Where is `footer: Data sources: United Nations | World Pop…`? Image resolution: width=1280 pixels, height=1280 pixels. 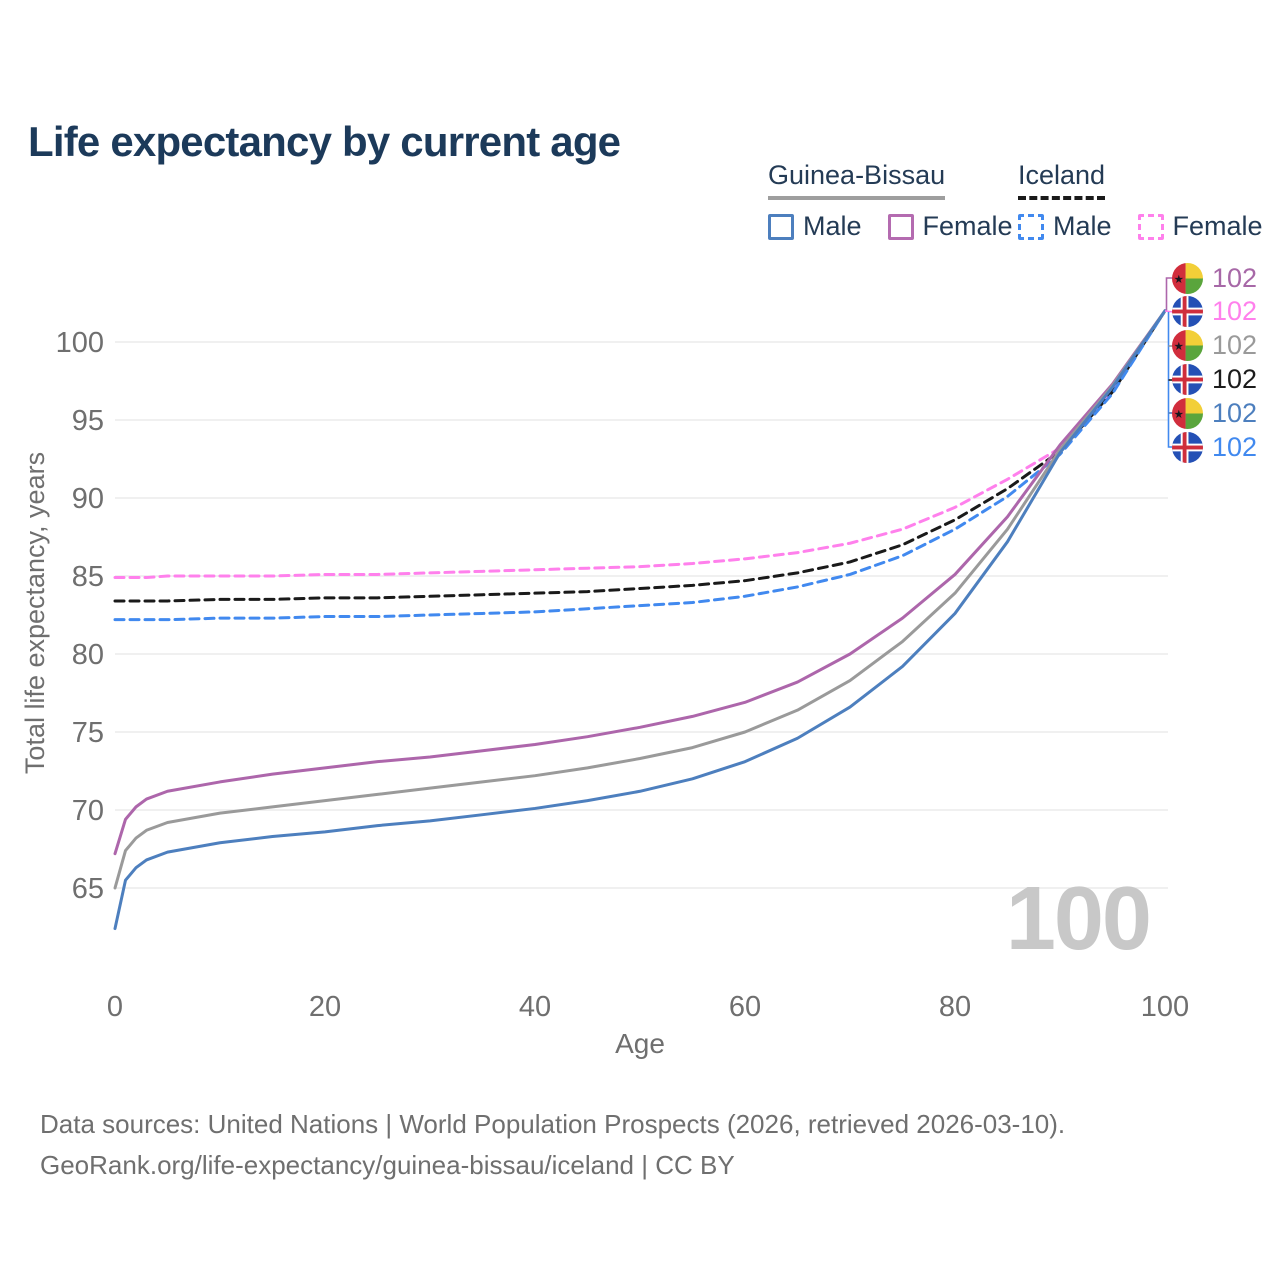 footer: Data sources: United Nations | World Pop… is located at coordinates (640, 1145).